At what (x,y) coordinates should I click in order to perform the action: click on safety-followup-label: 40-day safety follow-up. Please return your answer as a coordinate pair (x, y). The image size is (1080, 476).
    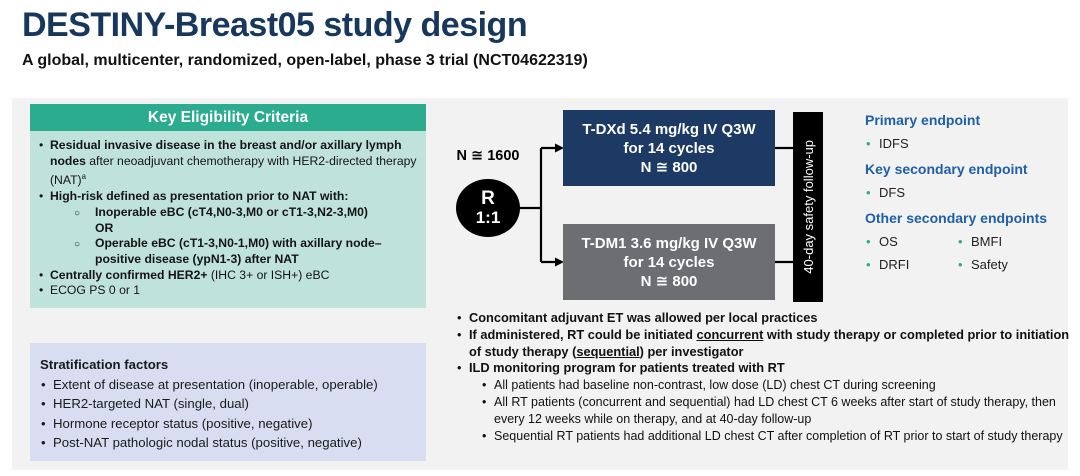
    Looking at the image, I should click on (808, 207).